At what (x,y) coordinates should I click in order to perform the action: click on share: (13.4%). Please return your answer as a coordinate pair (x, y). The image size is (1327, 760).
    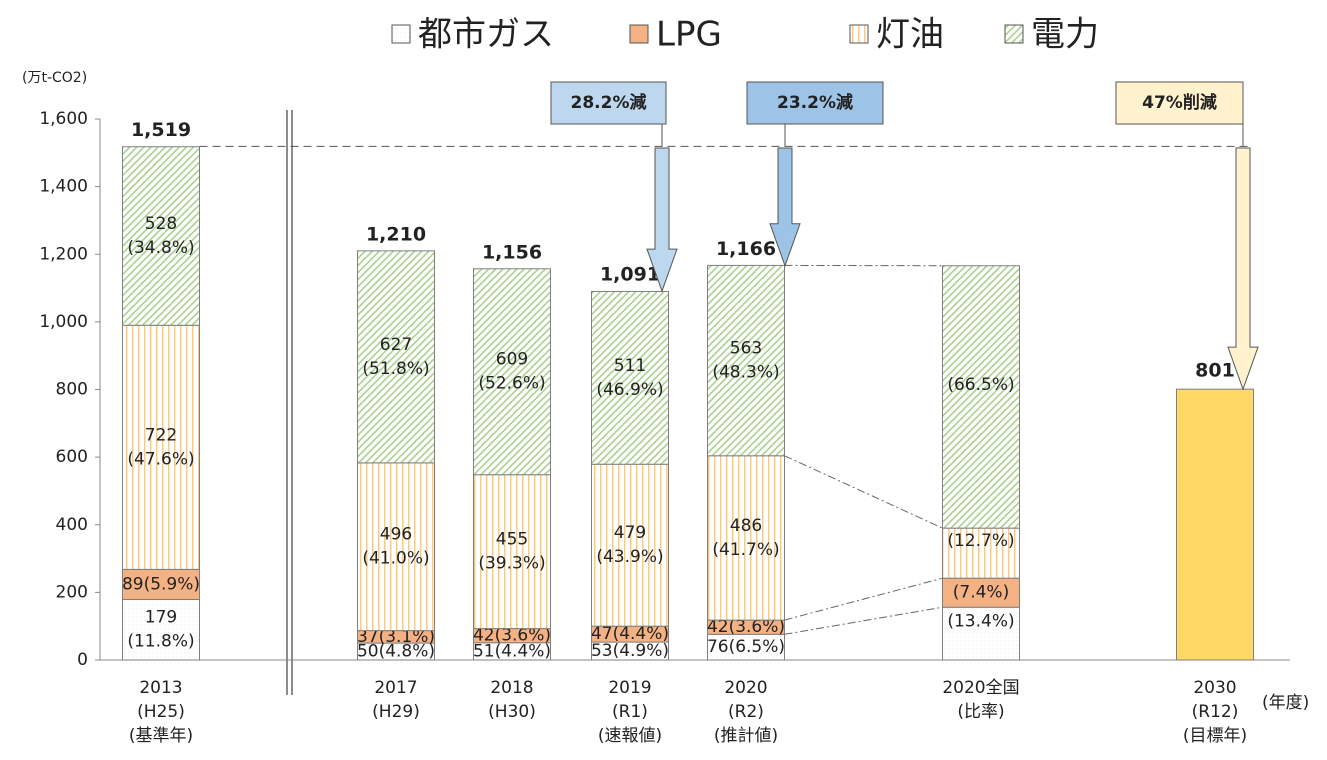
    Looking at the image, I should click on (980, 622).